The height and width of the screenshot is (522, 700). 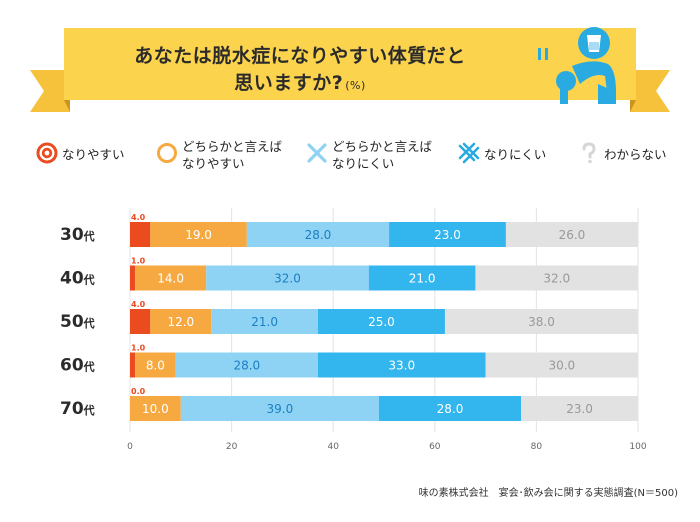 I want to click on legend-label: なりやすい, so click(x=93, y=154).